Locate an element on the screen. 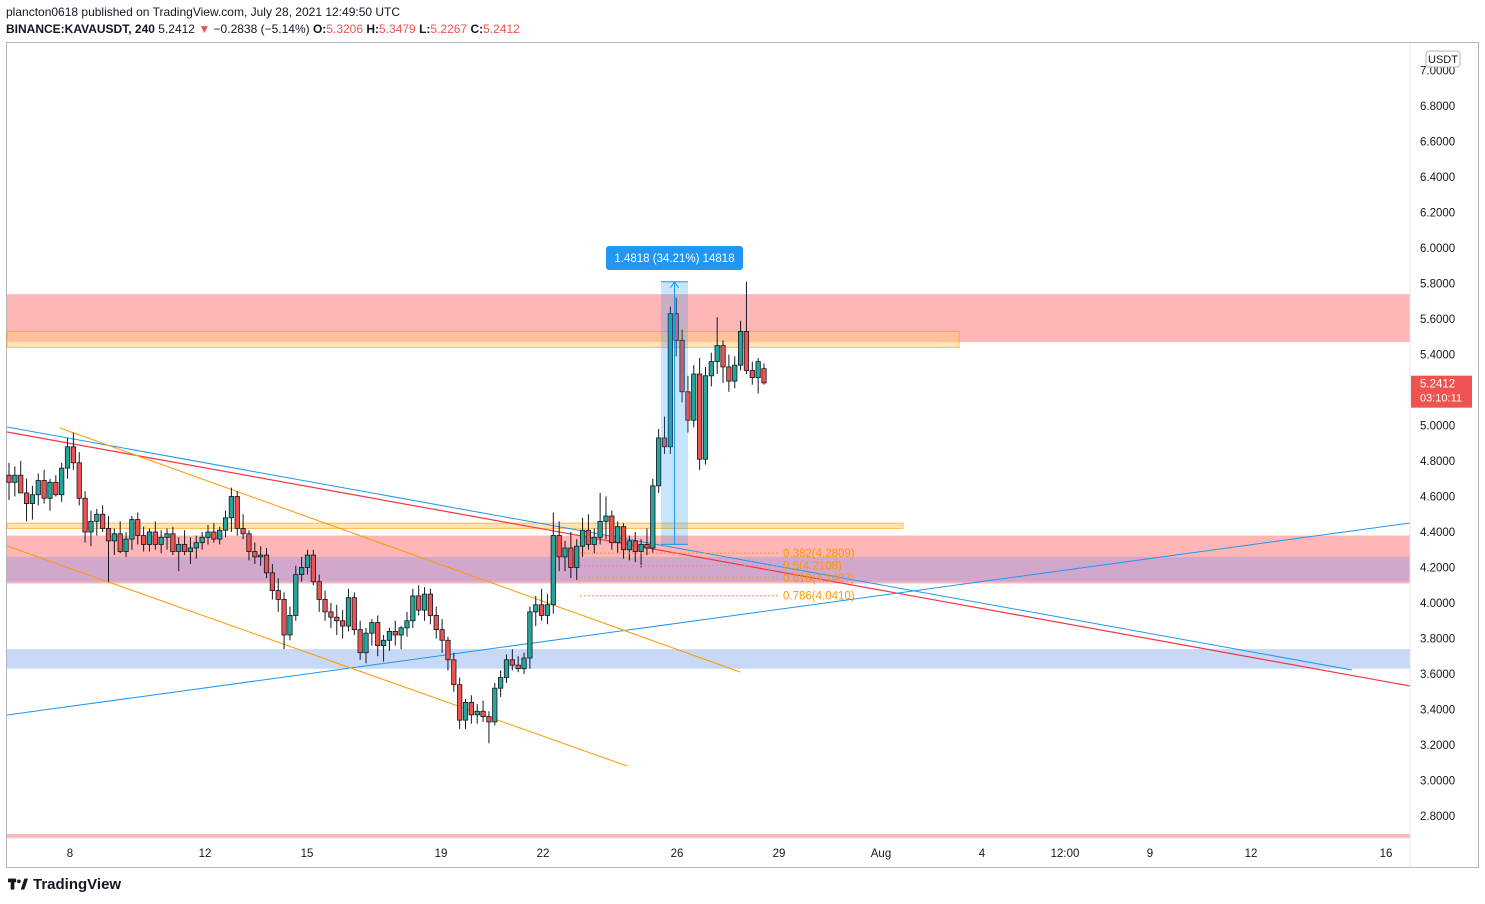 The width and height of the screenshot is (1485, 904). measure-label-box is located at coordinates (674, 258).